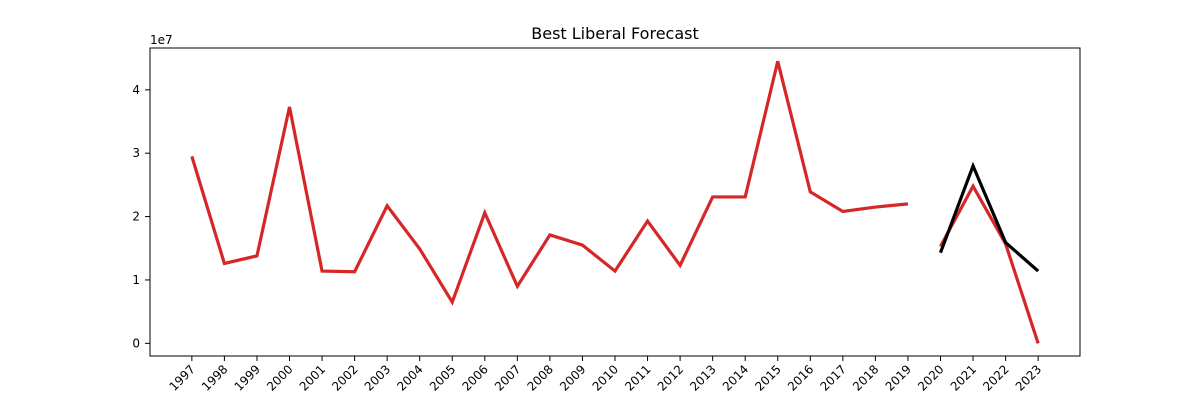 The width and height of the screenshot is (1200, 400). I want to click on y-tick-label: 4, so click(136, 90).